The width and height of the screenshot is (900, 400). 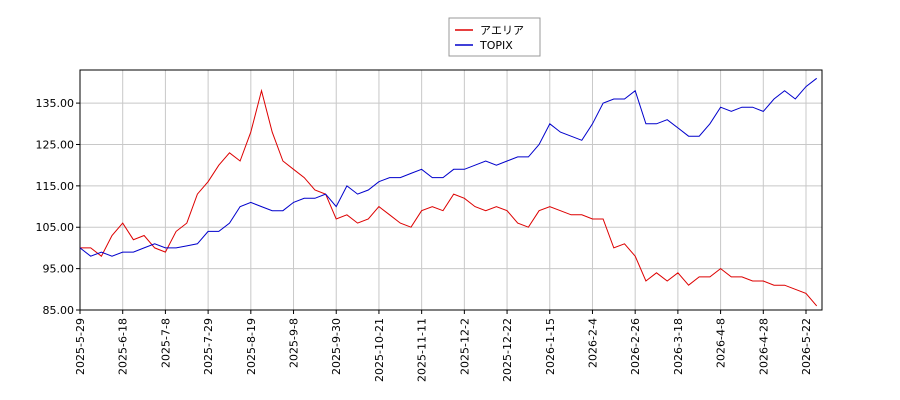 I want to click on x-tick-label: 2025-10-21, so click(x=379, y=350).